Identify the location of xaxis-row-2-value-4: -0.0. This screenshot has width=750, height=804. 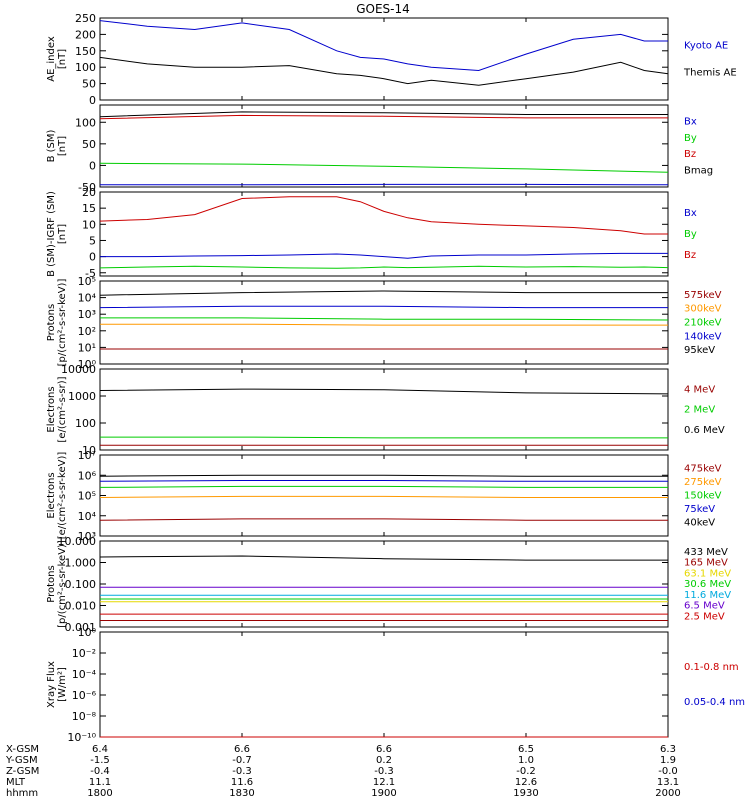
(668, 771).